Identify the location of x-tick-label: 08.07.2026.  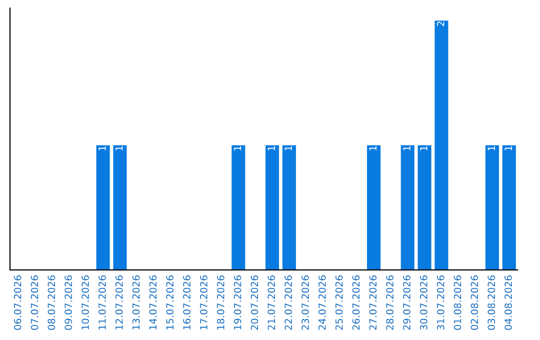
(52, 302).